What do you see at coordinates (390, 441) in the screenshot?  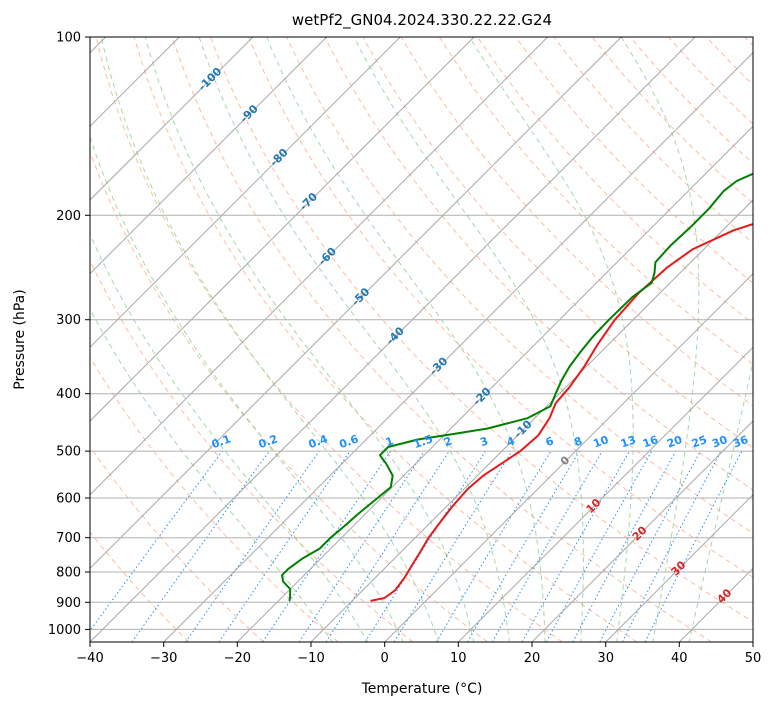 I see `mixing-ratio-label: 1` at bounding box center [390, 441].